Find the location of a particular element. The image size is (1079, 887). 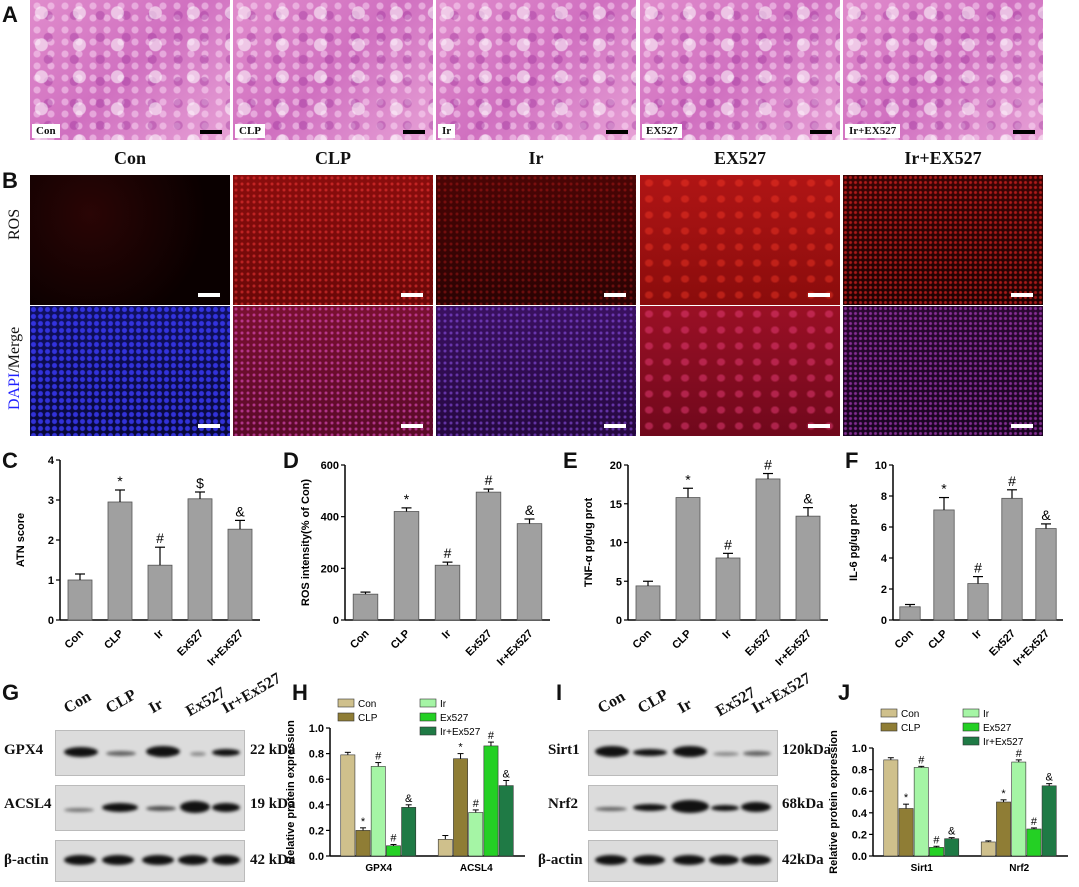

ros-image-clp is located at coordinates (333, 240).